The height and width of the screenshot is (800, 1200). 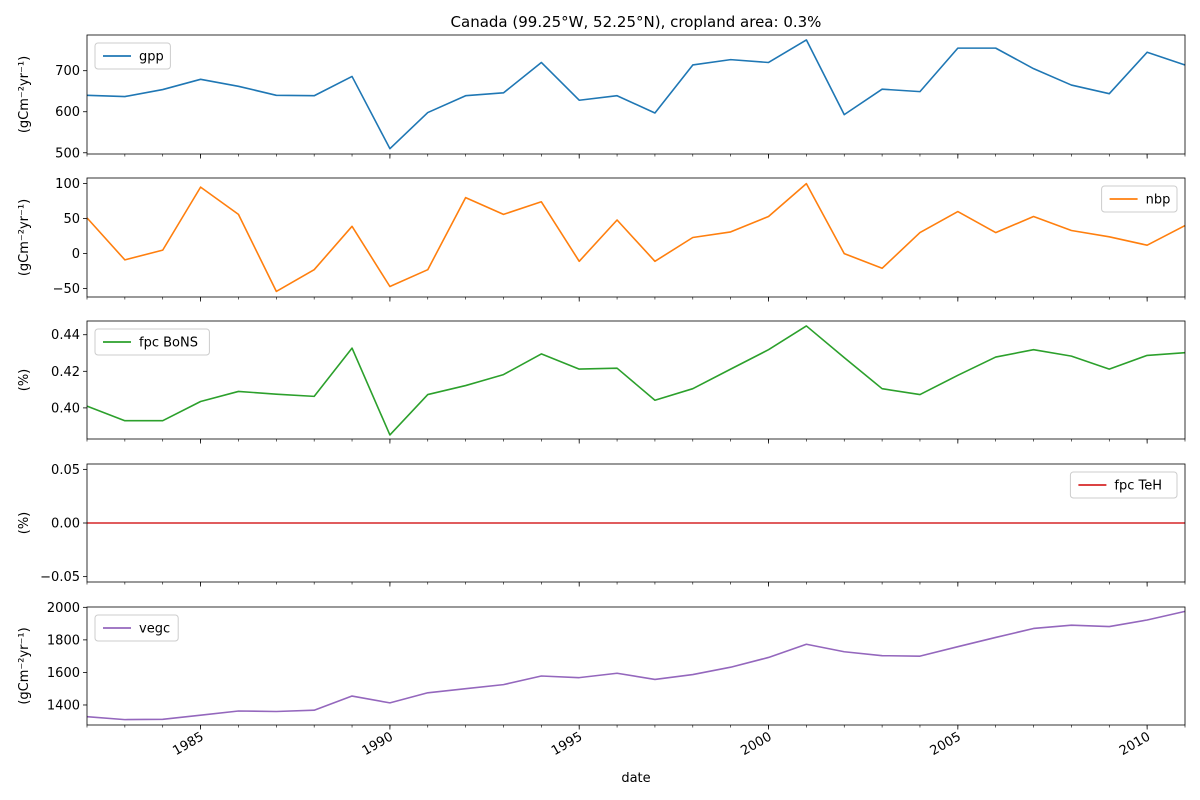 I want to click on y-tick-label: 0.40, so click(x=65, y=408).